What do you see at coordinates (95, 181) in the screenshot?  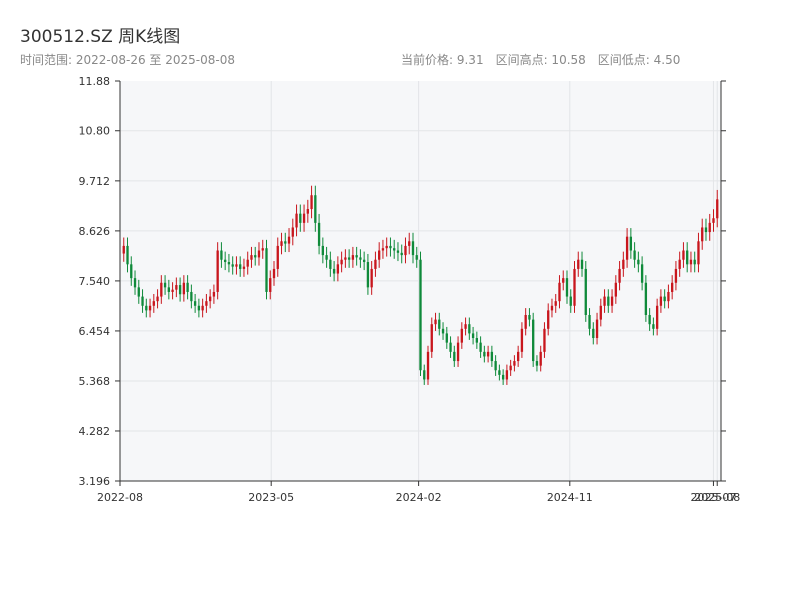 I see `y-tick-label: 9.712` at bounding box center [95, 181].